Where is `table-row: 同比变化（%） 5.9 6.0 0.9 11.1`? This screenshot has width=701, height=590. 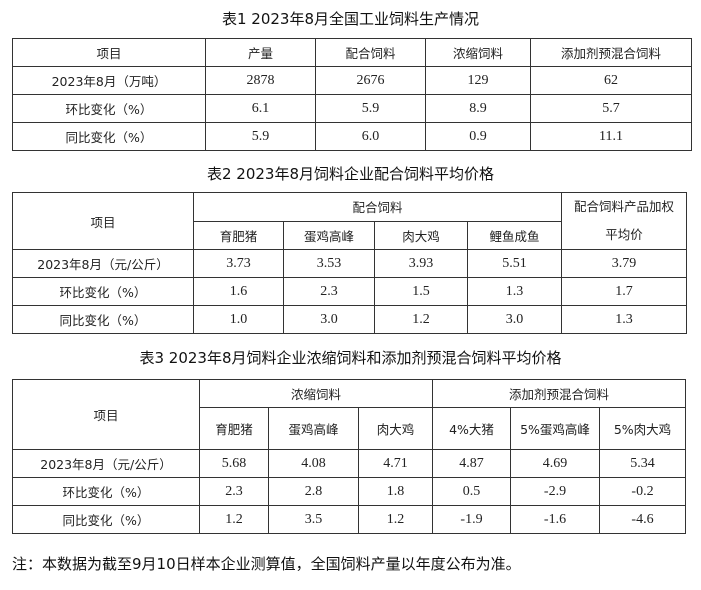 table-row: 同比变化（%） 5.9 6.0 0.9 11.1 is located at coordinates (352, 136).